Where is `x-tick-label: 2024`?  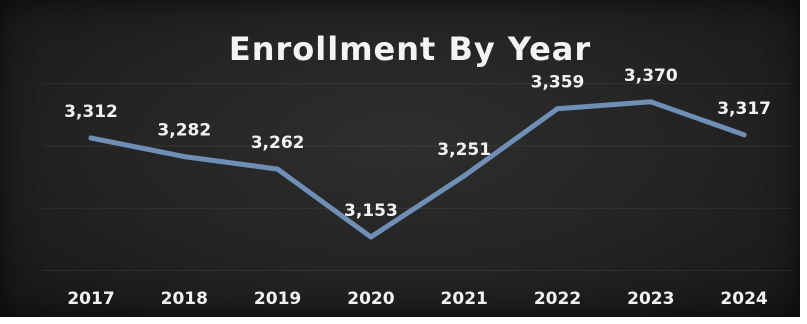 x-tick-label: 2024 is located at coordinates (743, 299).